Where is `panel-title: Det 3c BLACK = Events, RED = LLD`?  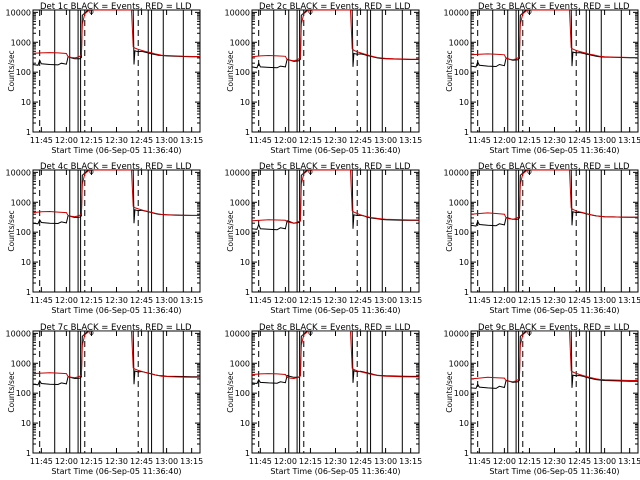
panel-title: Det 3c BLACK = Events, RED = LLD is located at coordinates (554, 7).